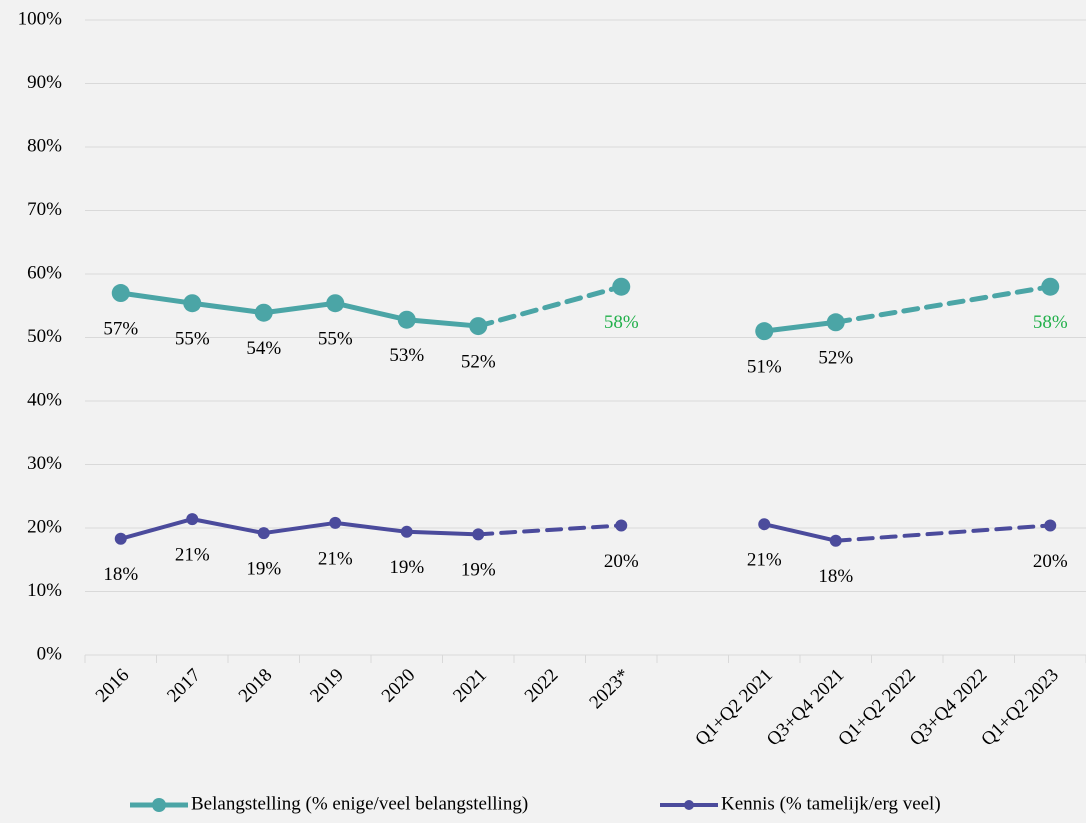 The image size is (1086, 823). What do you see at coordinates (44, 590) in the screenshot?
I see `y-tick-label: 10%` at bounding box center [44, 590].